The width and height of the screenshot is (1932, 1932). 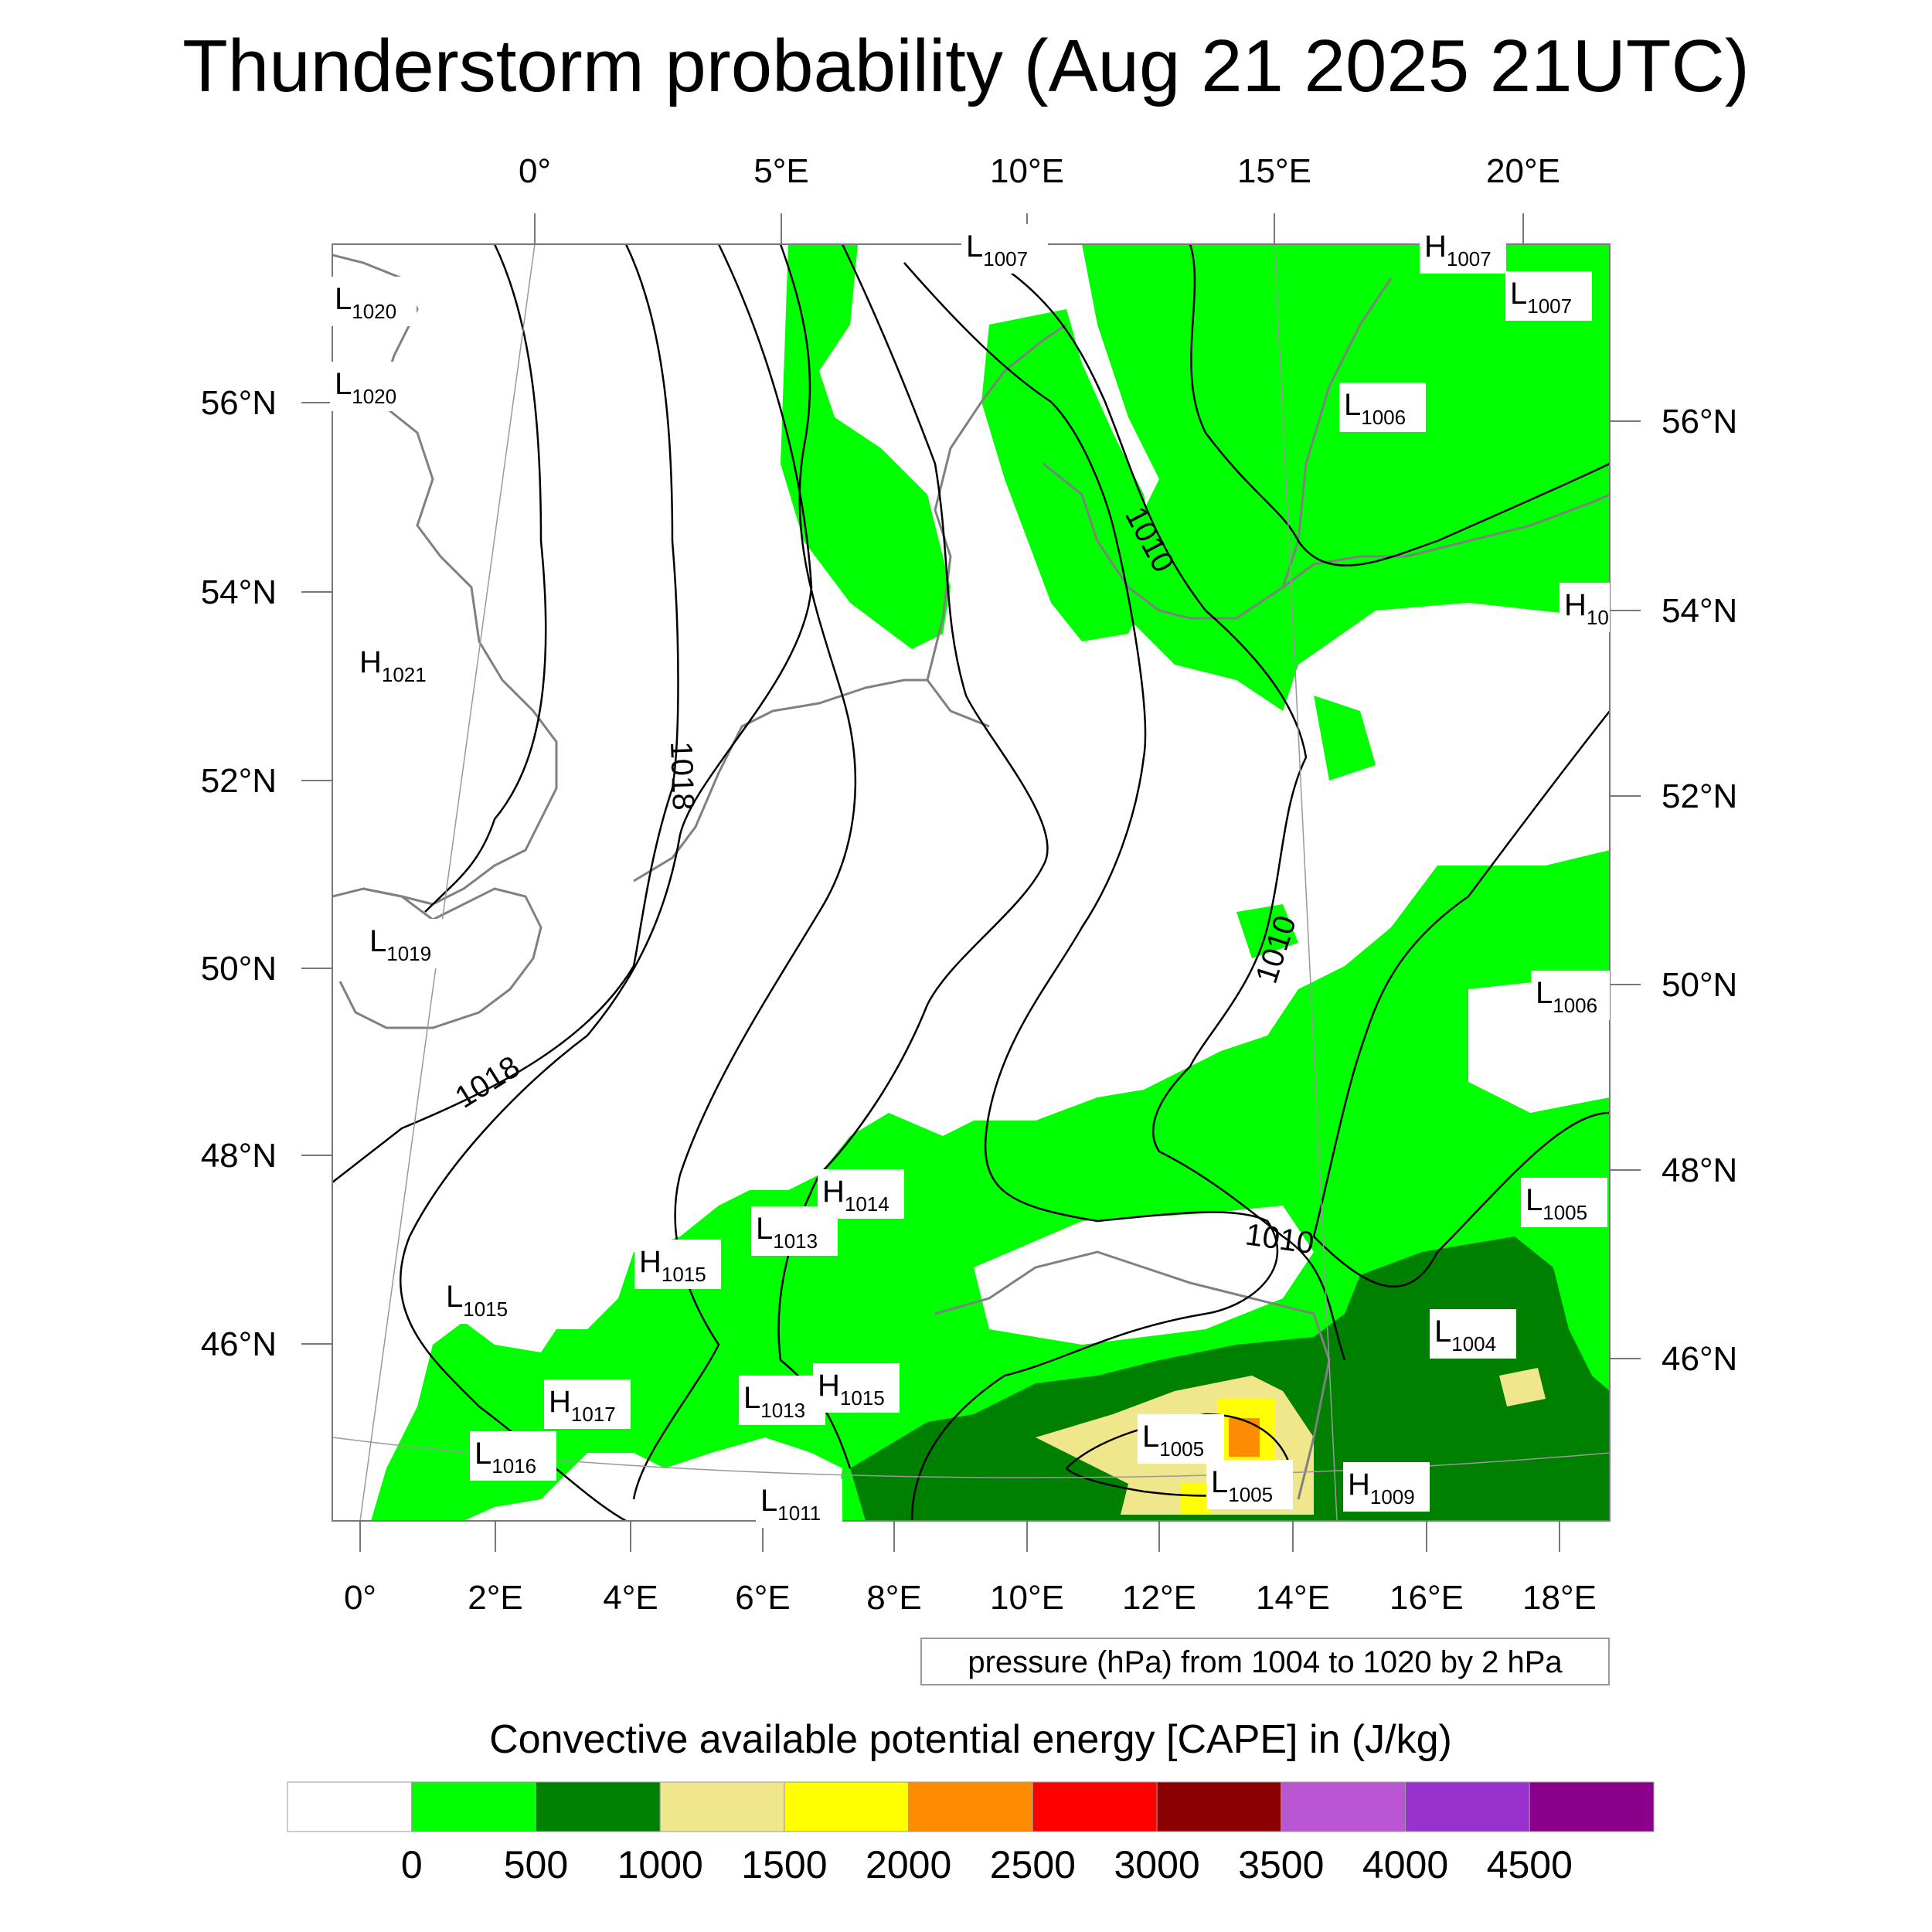 What do you see at coordinates (893, 1598) in the screenshot?
I see `lon-label: 8°E` at bounding box center [893, 1598].